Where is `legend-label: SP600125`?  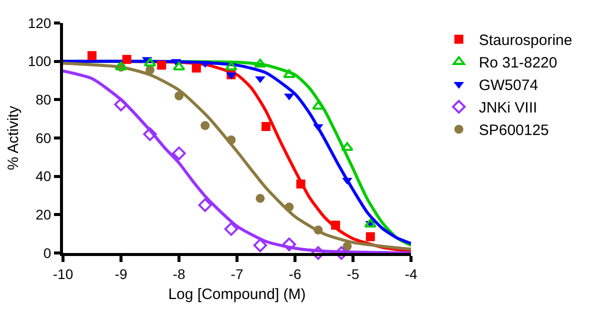
legend-label: SP600125 is located at coordinates (513, 131).